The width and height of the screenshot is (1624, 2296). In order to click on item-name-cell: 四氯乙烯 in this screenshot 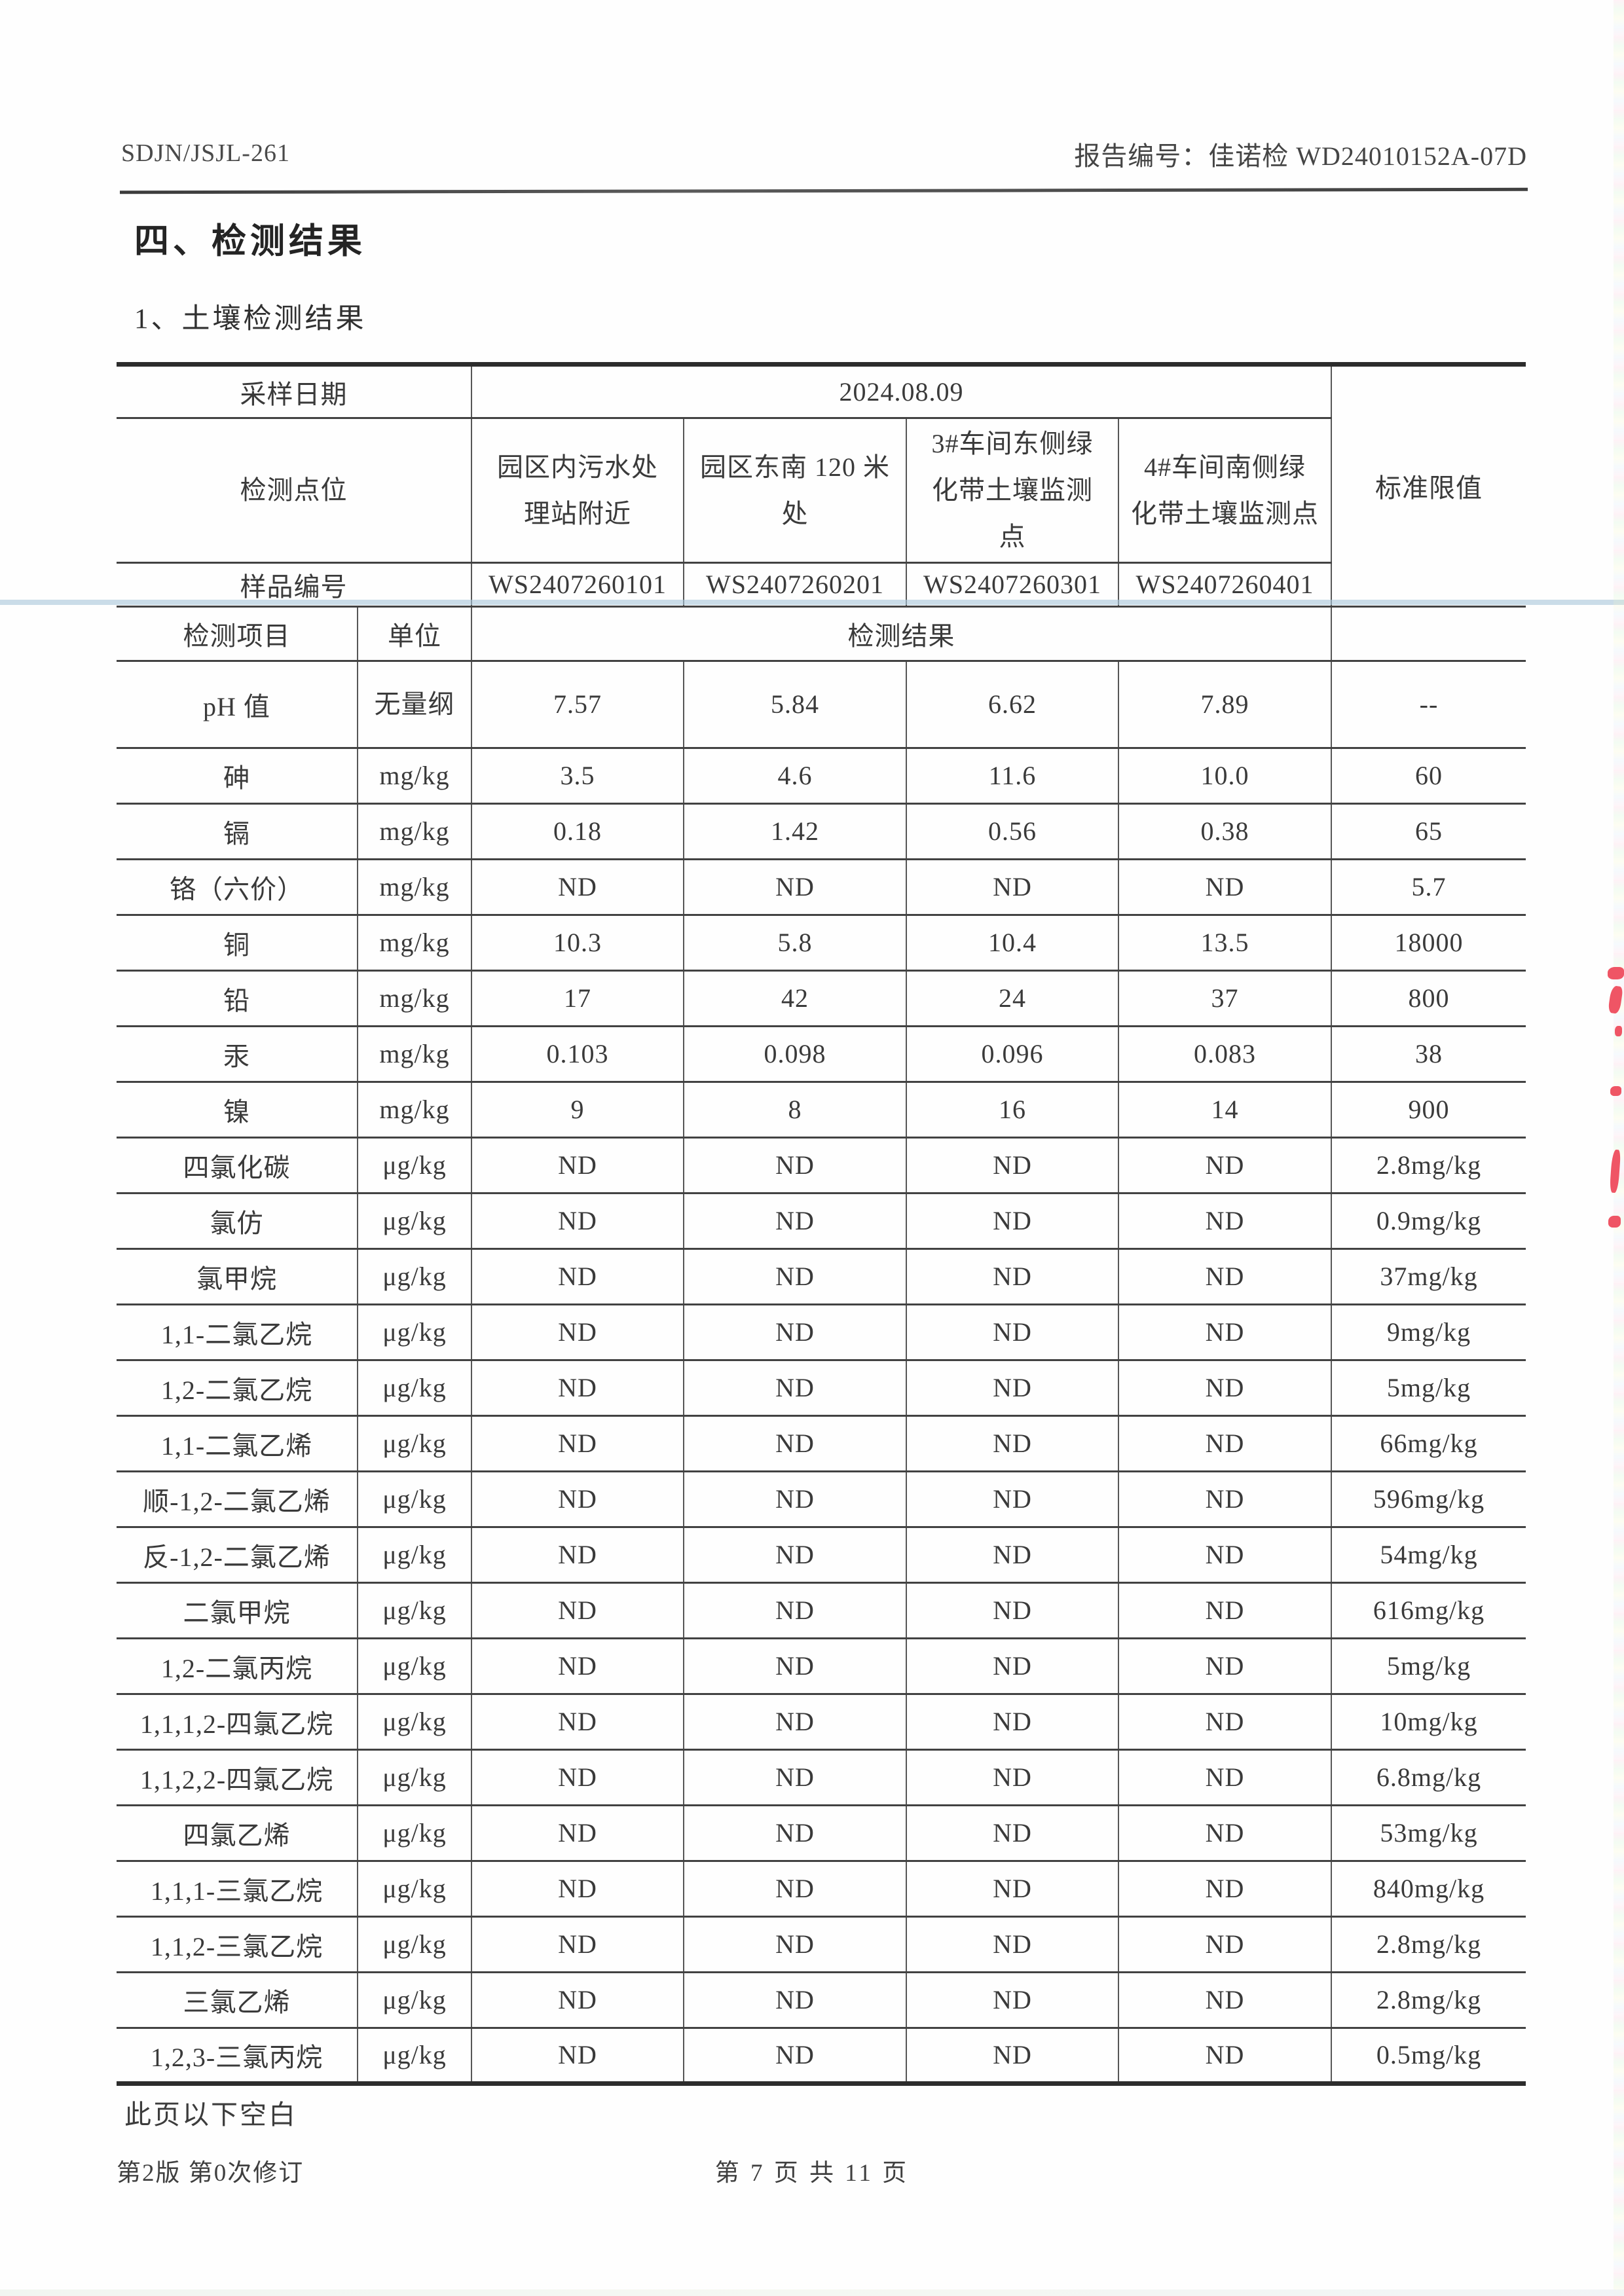, I will do `click(237, 1833)`.